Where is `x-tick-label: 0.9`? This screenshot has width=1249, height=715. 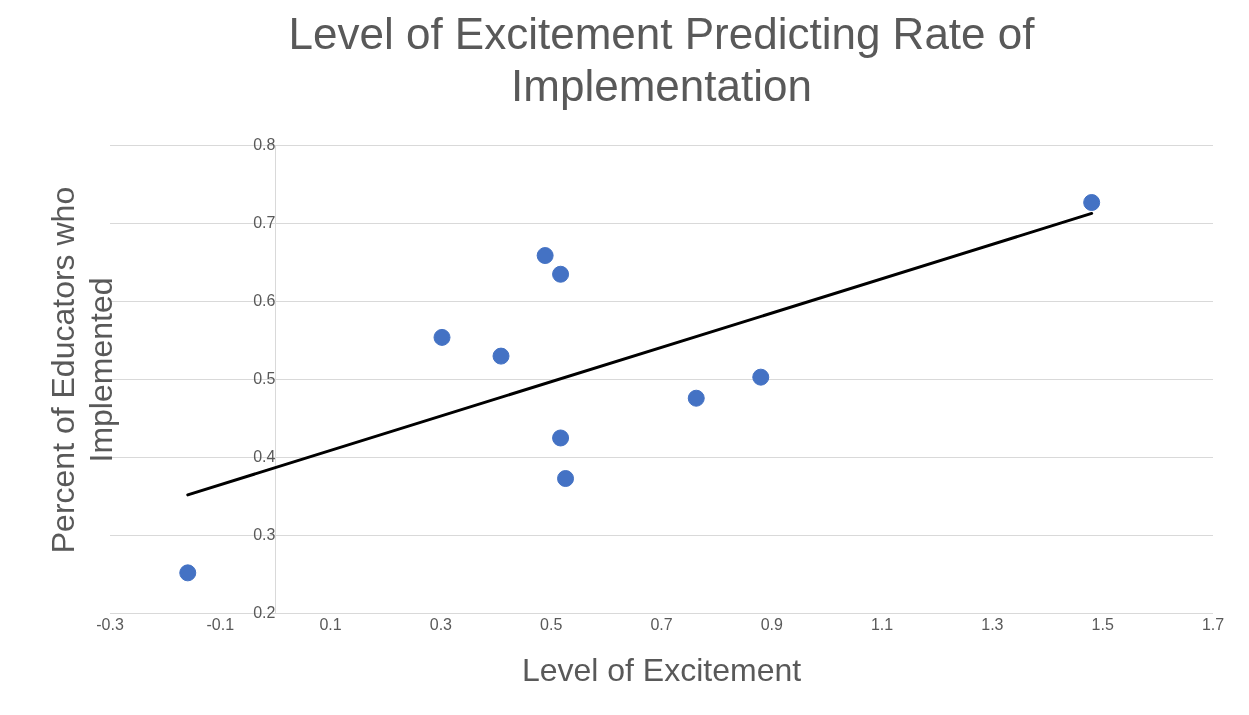
x-tick-label: 0.9 is located at coordinates (772, 625).